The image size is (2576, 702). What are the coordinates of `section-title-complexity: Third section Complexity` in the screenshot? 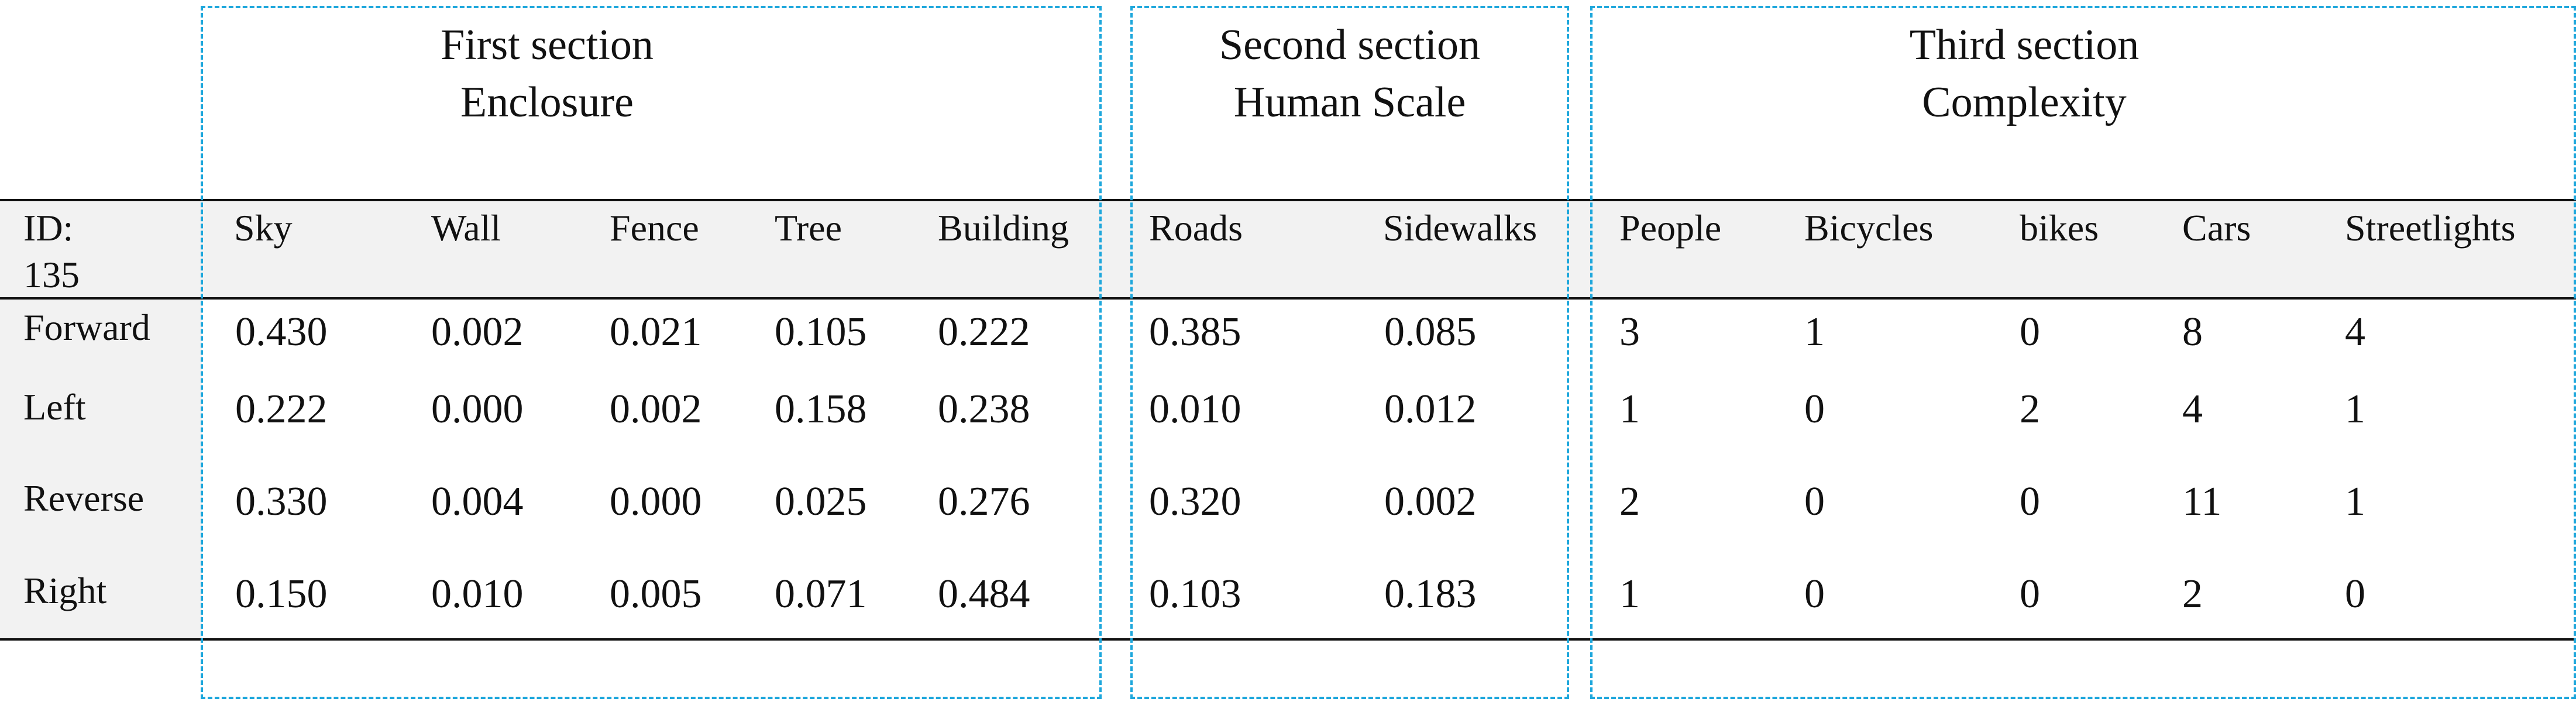 It's located at (2024, 73).